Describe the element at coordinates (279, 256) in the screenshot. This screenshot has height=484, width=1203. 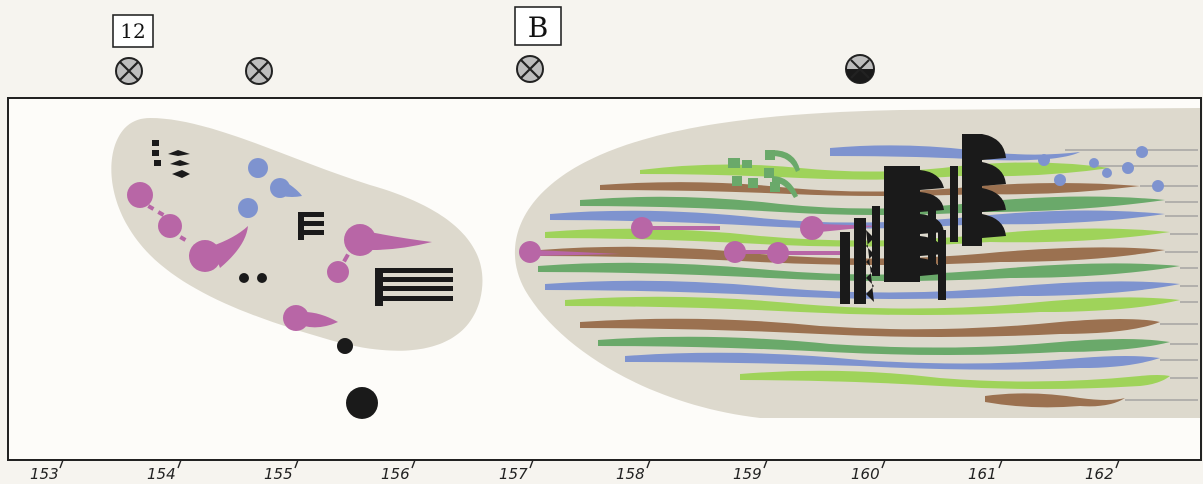
I see `magenta-events-left` at that location.